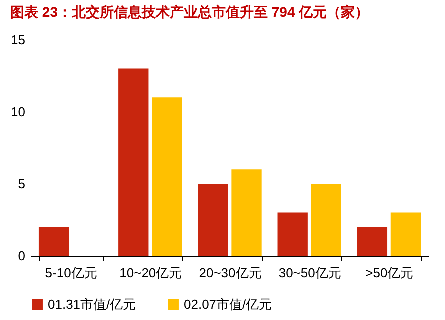  What do you see at coordinates (190, 12) in the screenshot?
I see `chart-title: 图表 23：北交所信息技术产业总市值升至 794 亿元（家）` at bounding box center [190, 12].